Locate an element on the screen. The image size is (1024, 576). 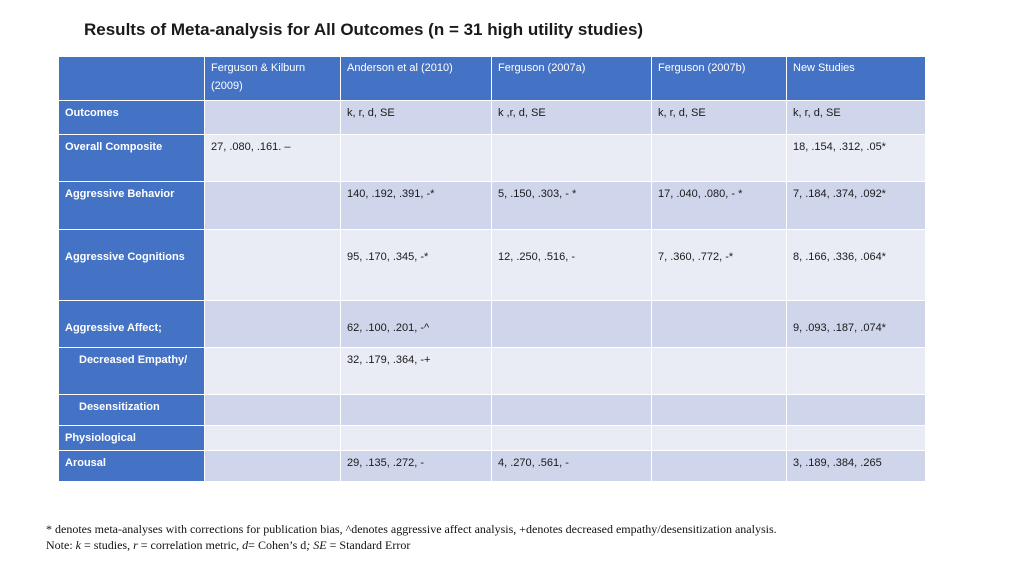
note-d-symbol: d is located at coordinates (245, 545).